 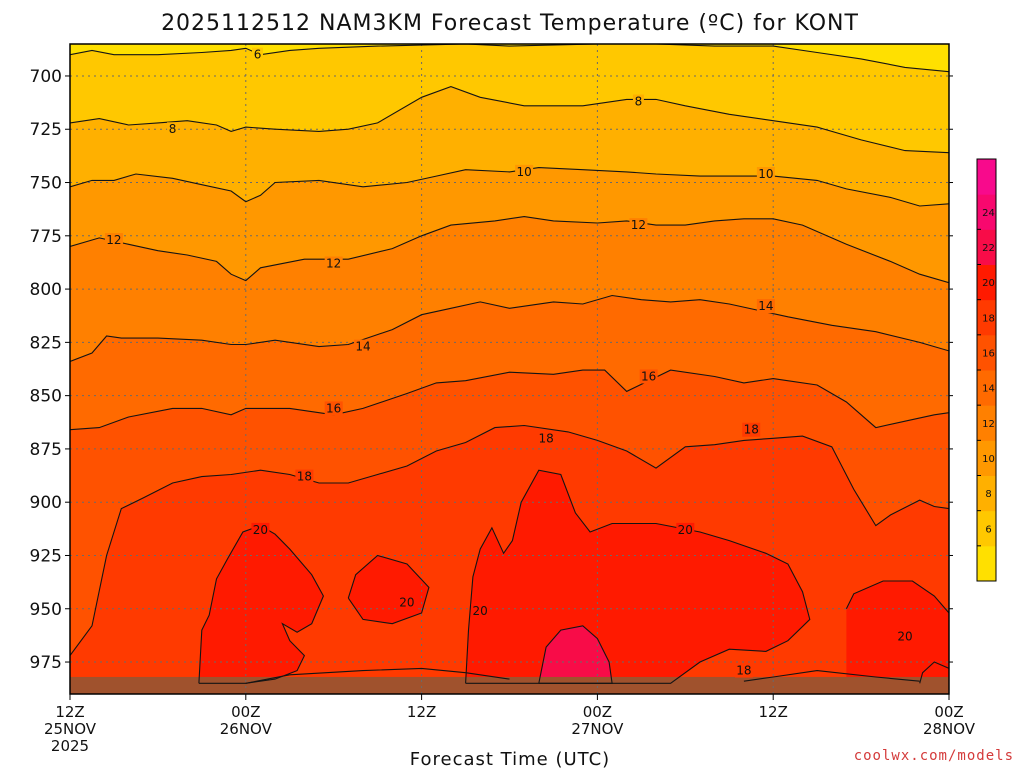 What do you see at coordinates (46, 397) in the screenshot?
I see `y-tick-label: 850` at bounding box center [46, 397].